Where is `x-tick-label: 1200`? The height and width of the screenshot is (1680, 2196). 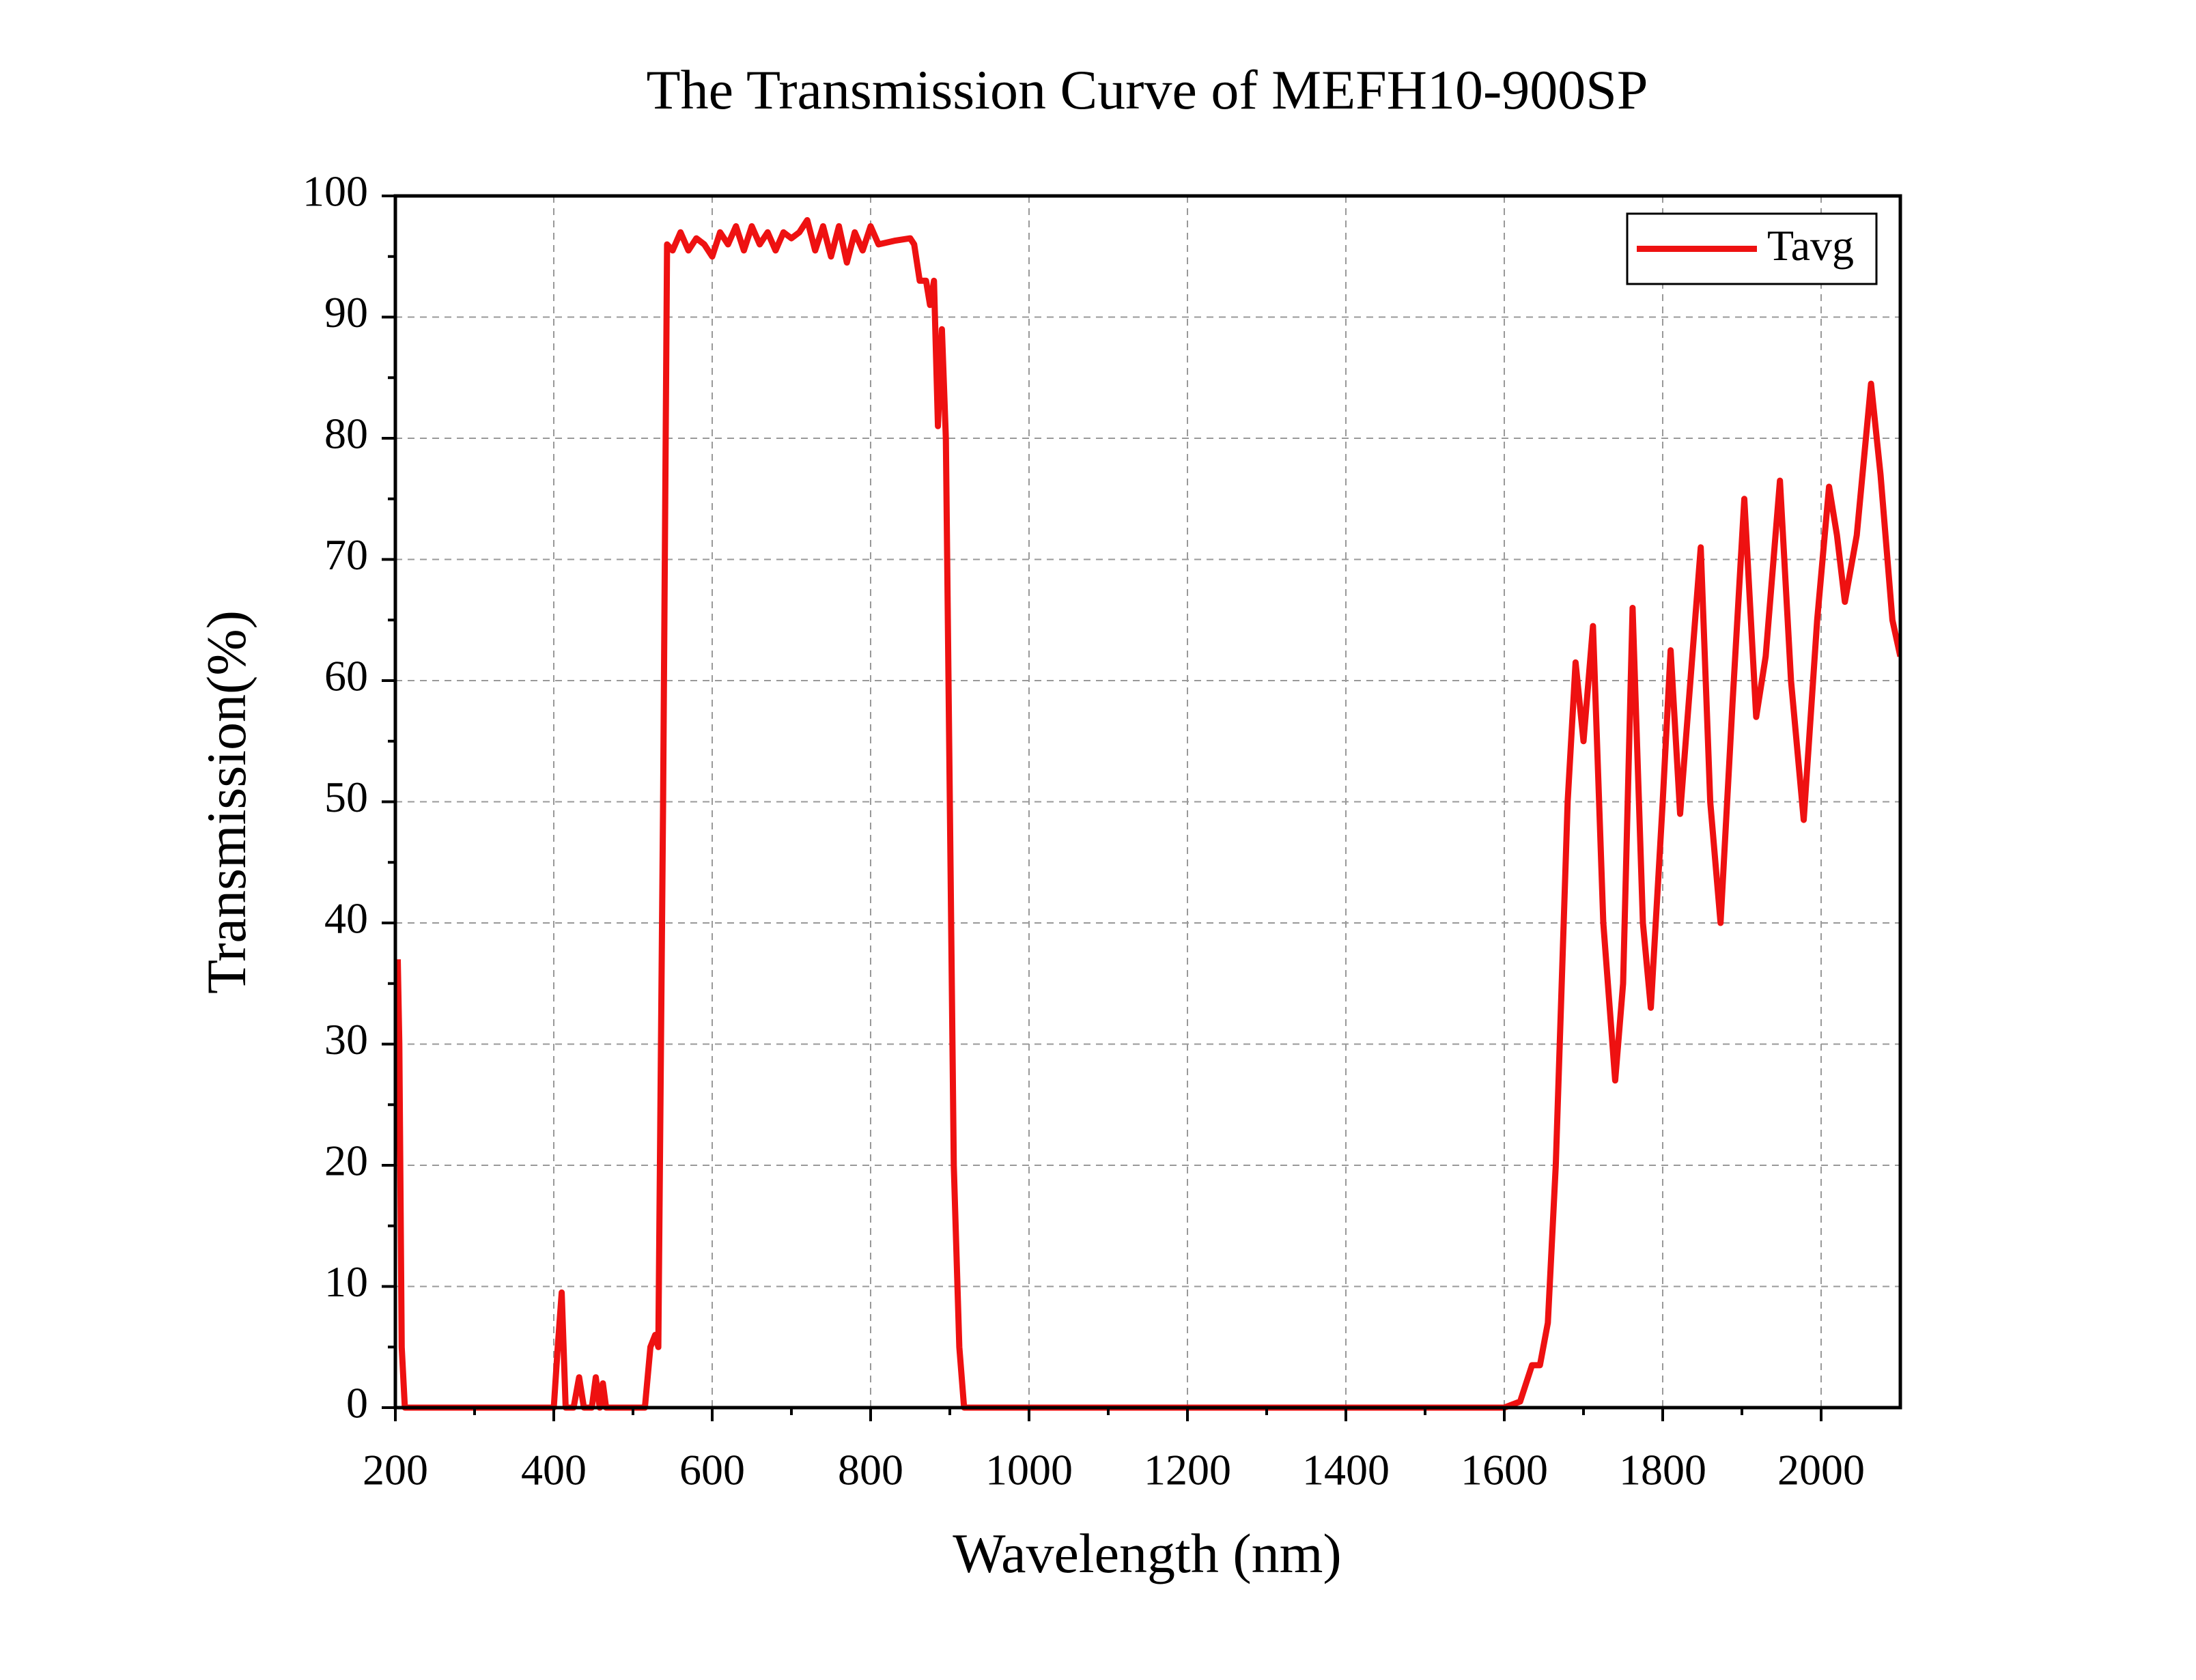
x-tick-label: 1200 is located at coordinates (1187, 1470).